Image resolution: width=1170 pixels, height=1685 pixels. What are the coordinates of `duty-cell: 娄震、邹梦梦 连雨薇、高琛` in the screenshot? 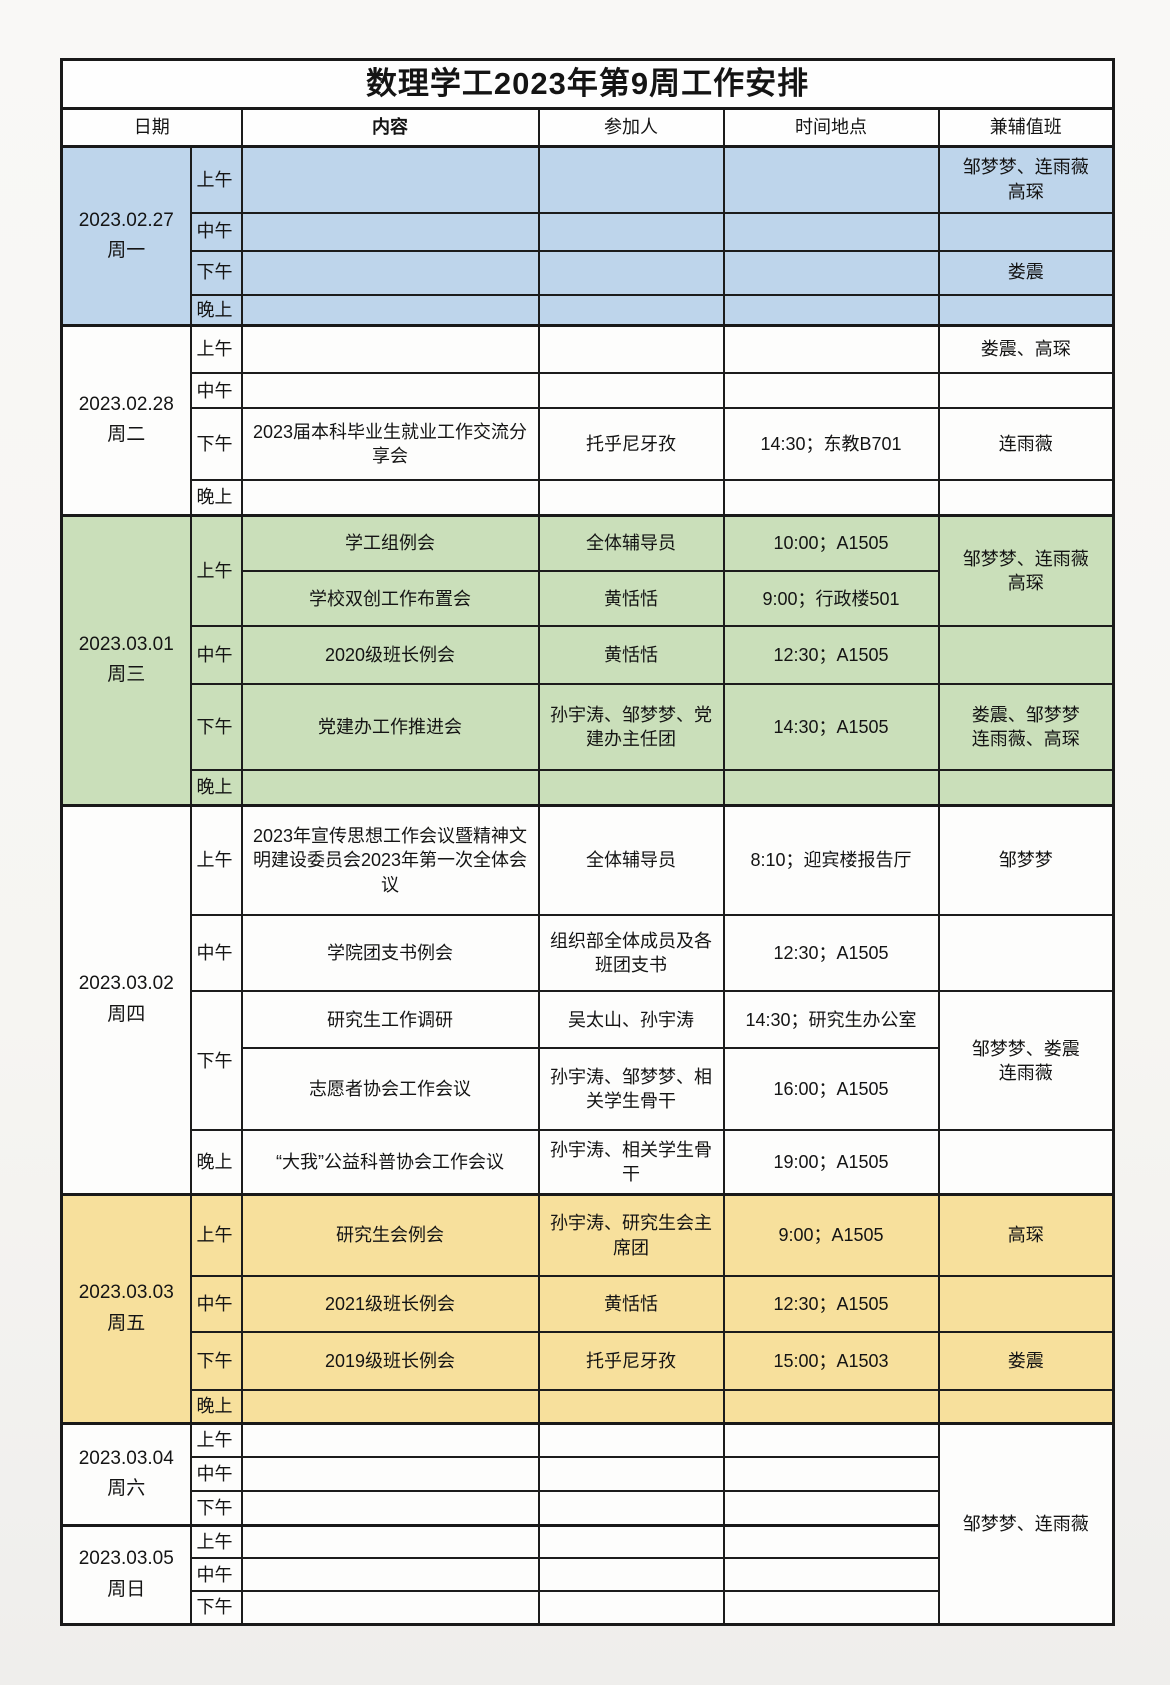 It's located at (1026, 727).